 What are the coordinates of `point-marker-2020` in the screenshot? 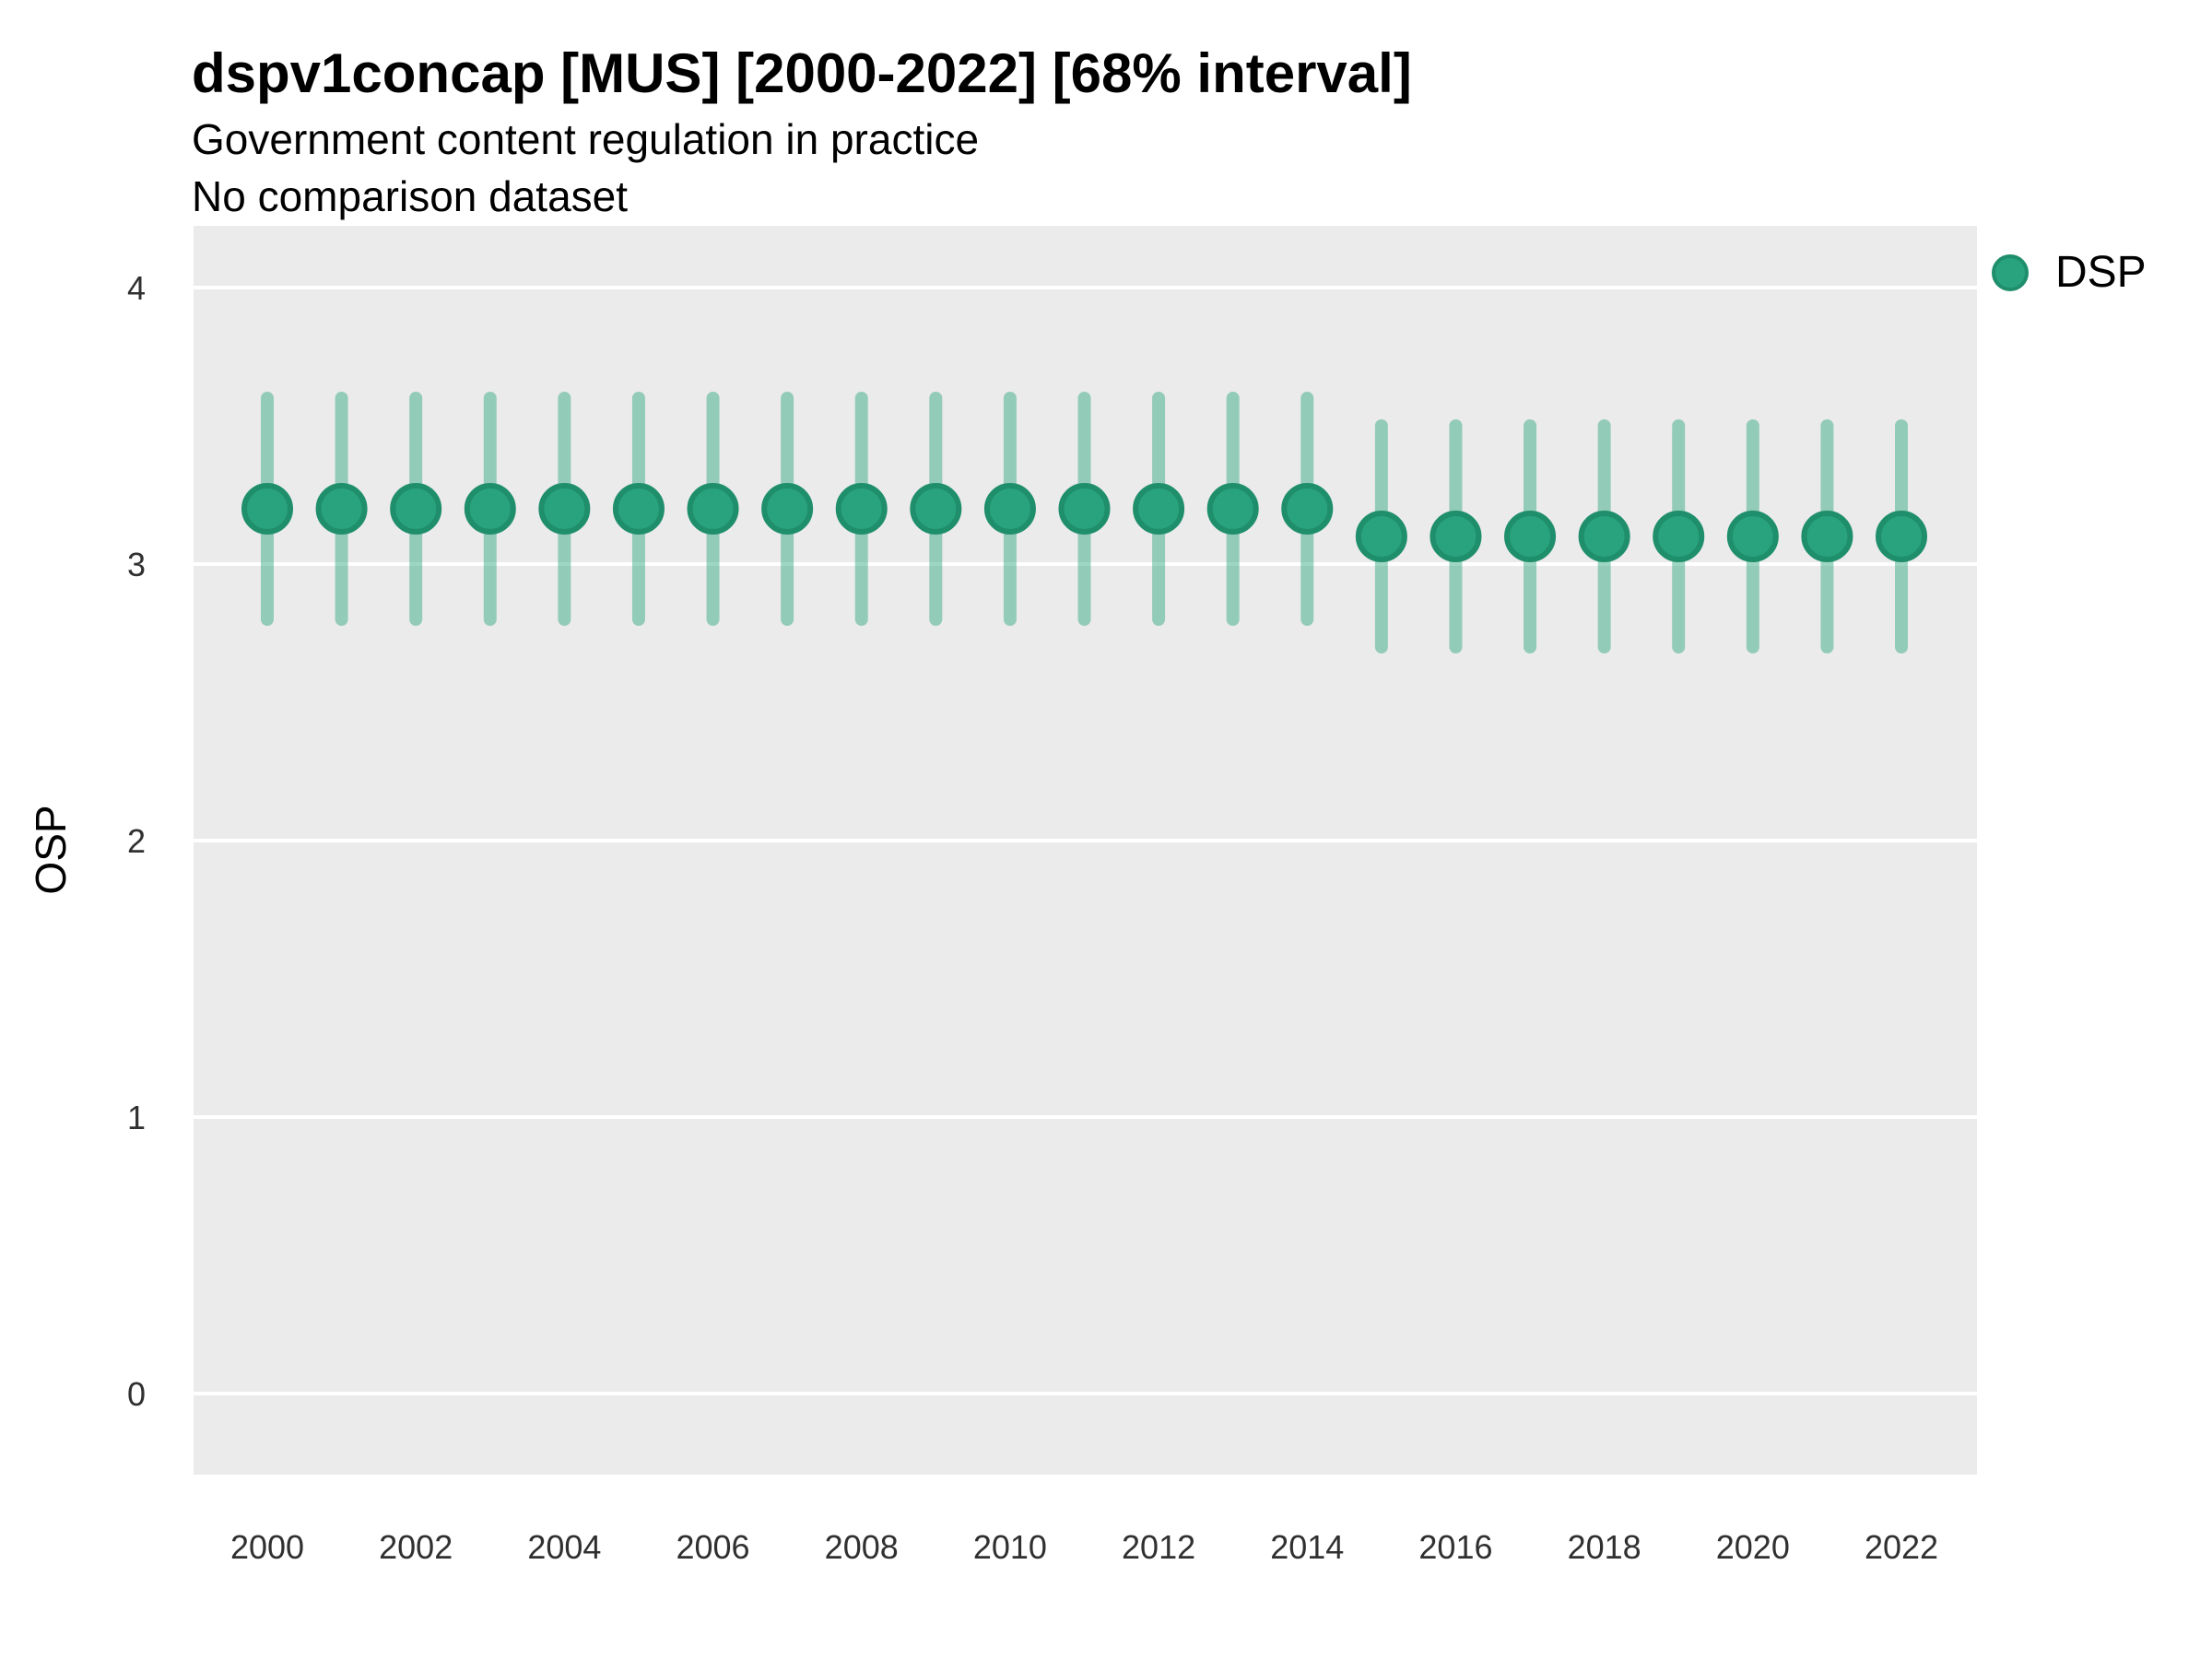 It's located at (1752, 536).